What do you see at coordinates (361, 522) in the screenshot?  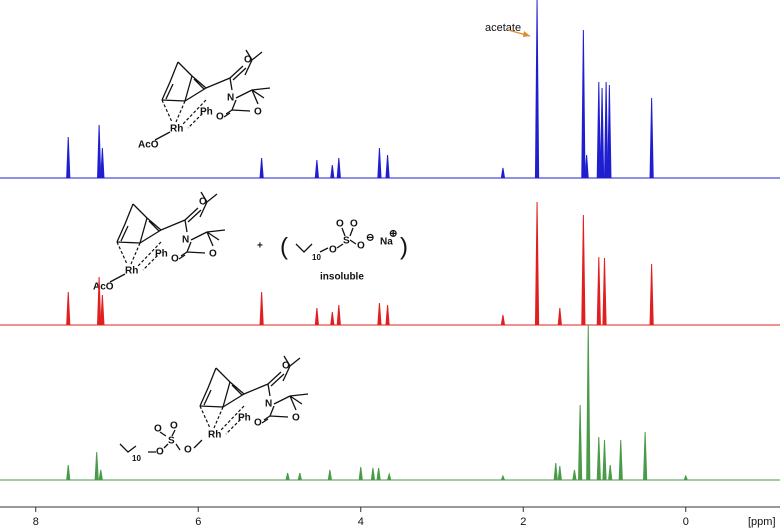 I see `x-tick-label: 4` at bounding box center [361, 522].